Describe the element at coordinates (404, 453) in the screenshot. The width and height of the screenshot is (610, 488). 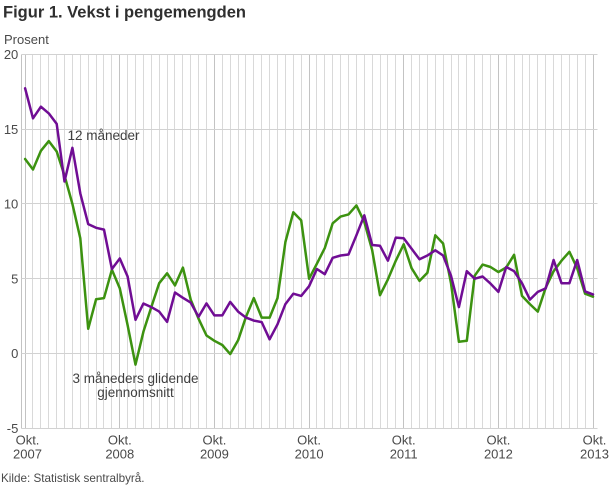
I see `svg-text: 2011` at that location.